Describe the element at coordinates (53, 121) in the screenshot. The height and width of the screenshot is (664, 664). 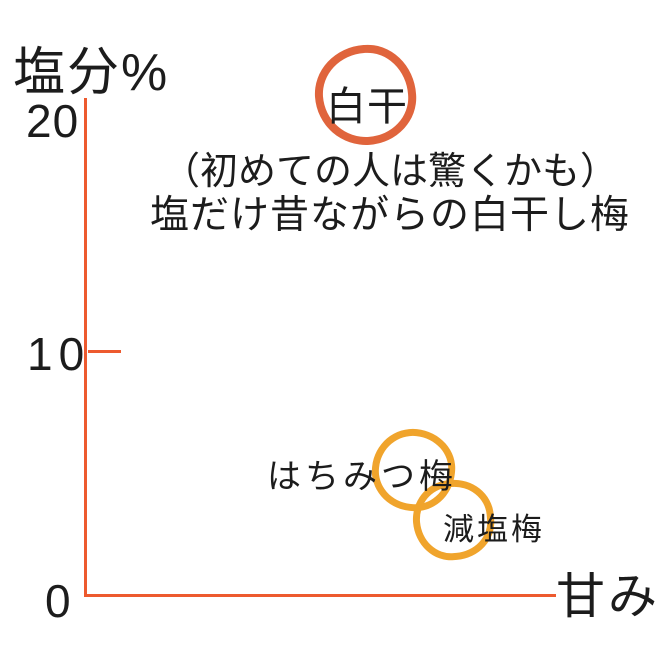
I see `y-tick-label-20: 20` at that location.